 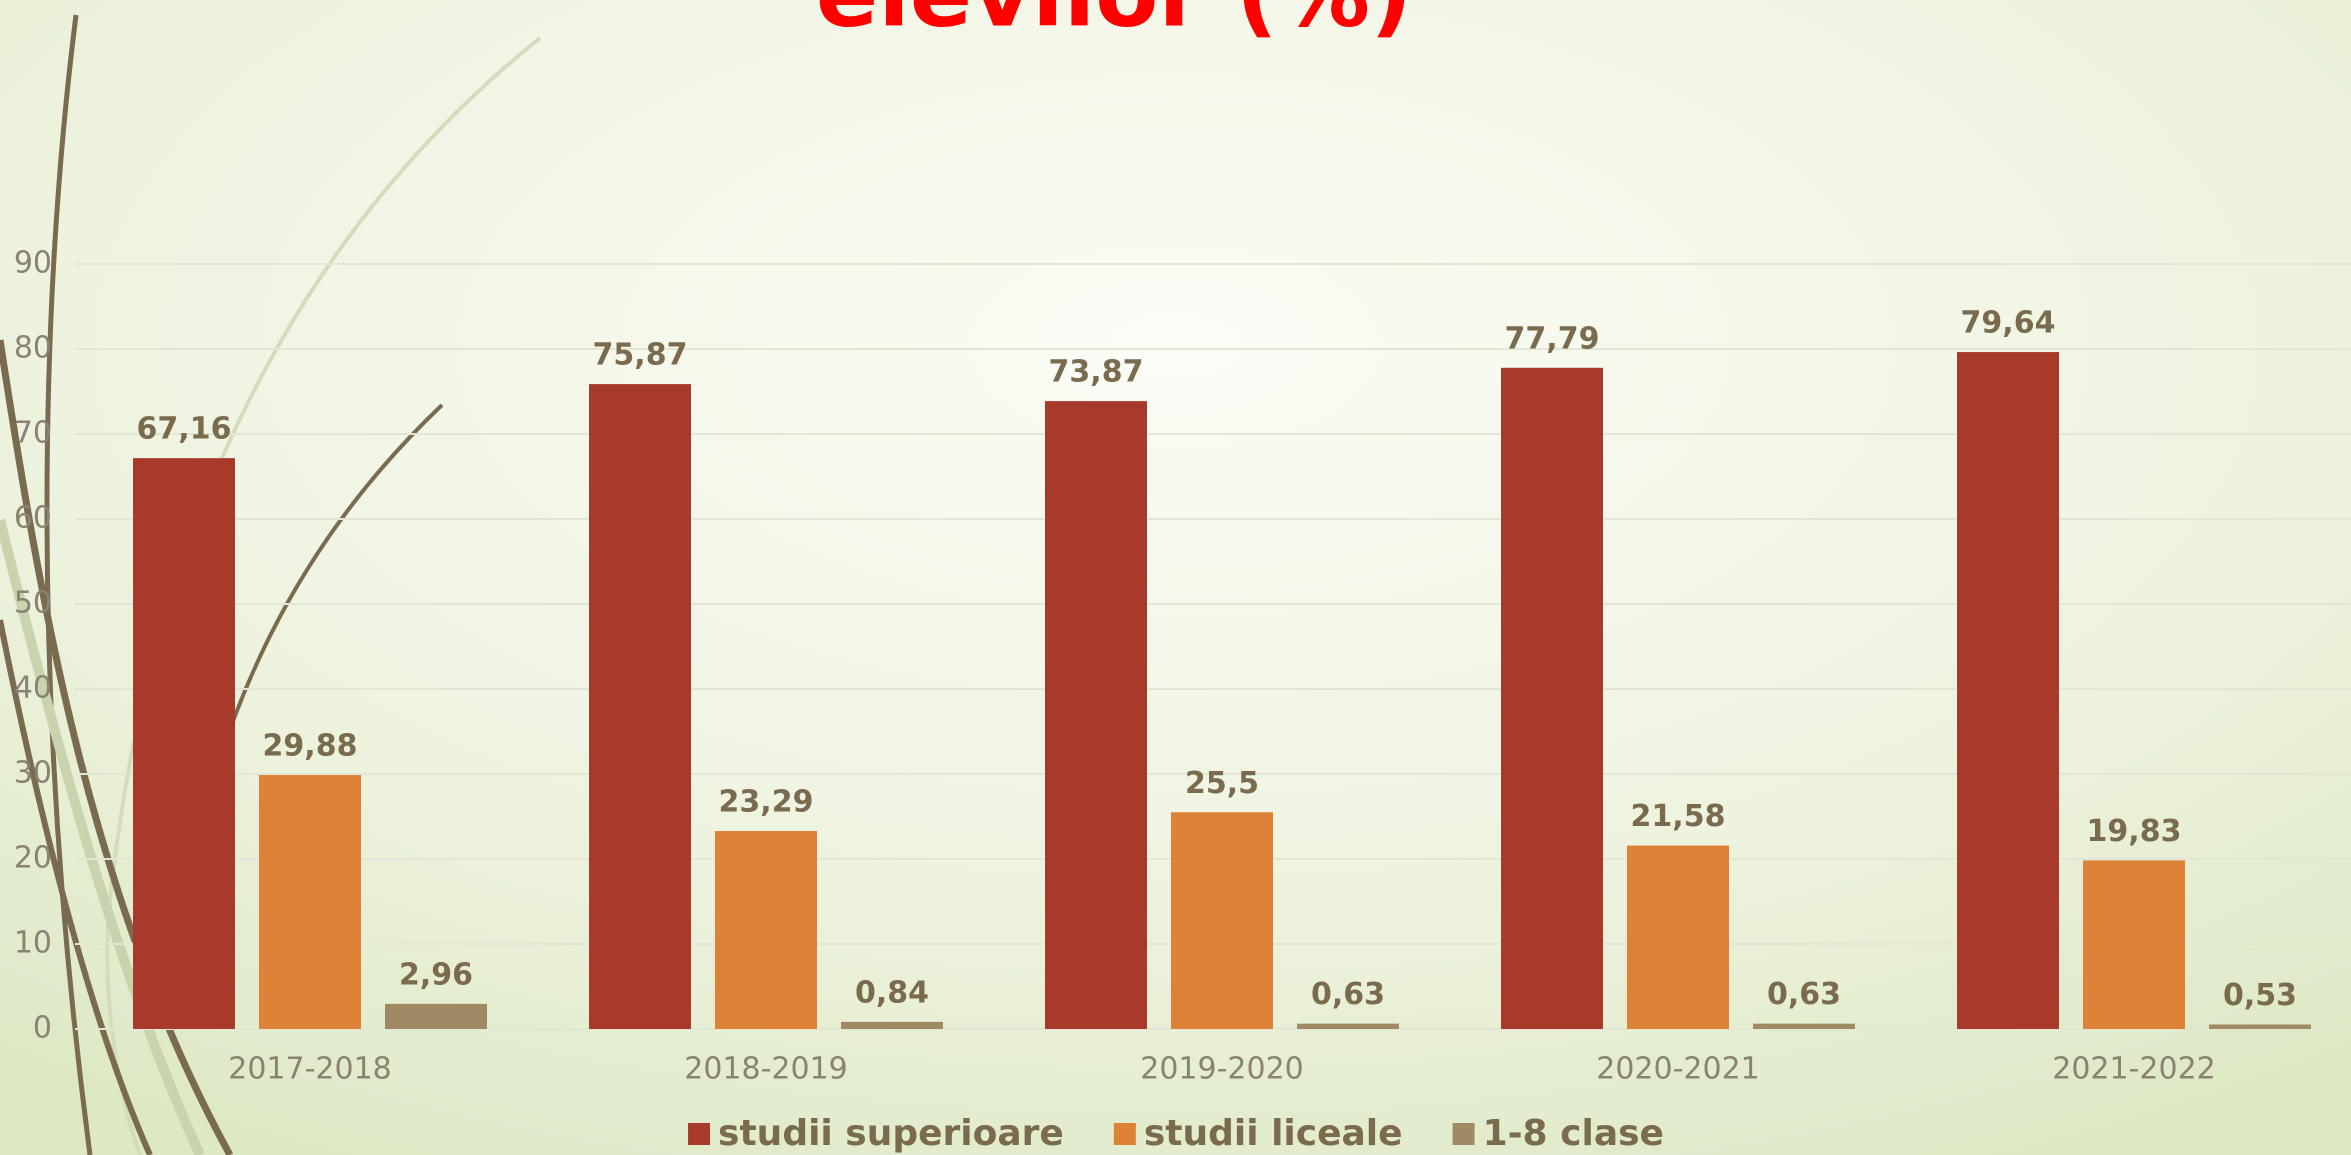 What do you see at coordinates (1096, 372) in the screenshot?
I see `value-label: 73,87` at bounding box center [1096, 372].